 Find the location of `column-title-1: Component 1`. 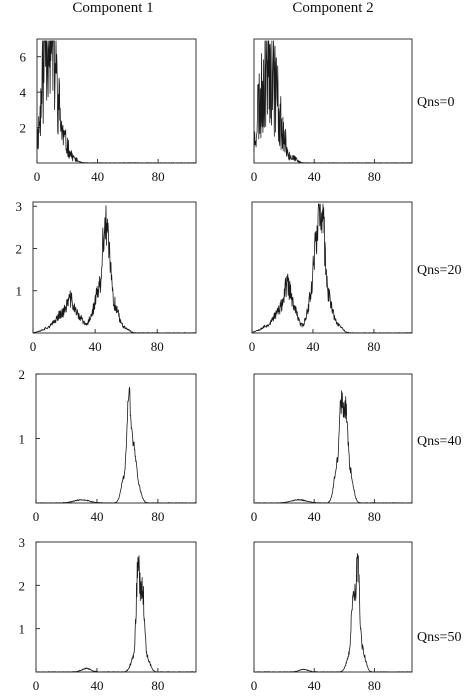

column-title-1: Component 1 is located at coordinates (112, 8).